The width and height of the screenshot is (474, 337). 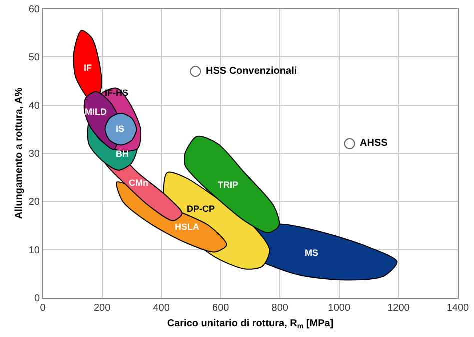 I want to click on x-tick-label: 1200, so click(x=399, y=308).